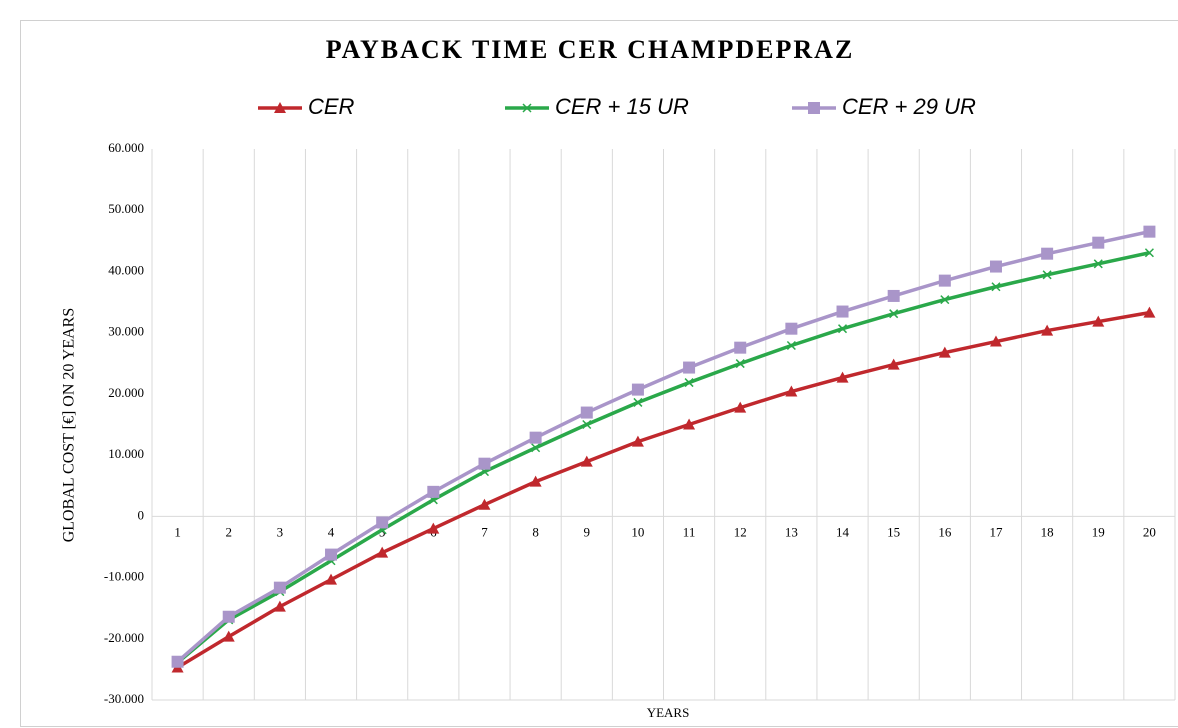 This screenshot has width=1178, height=728. Describe the element at coordinates (126, 392) in the screenshot. I see `y-tick-label: 20.000` at that location.